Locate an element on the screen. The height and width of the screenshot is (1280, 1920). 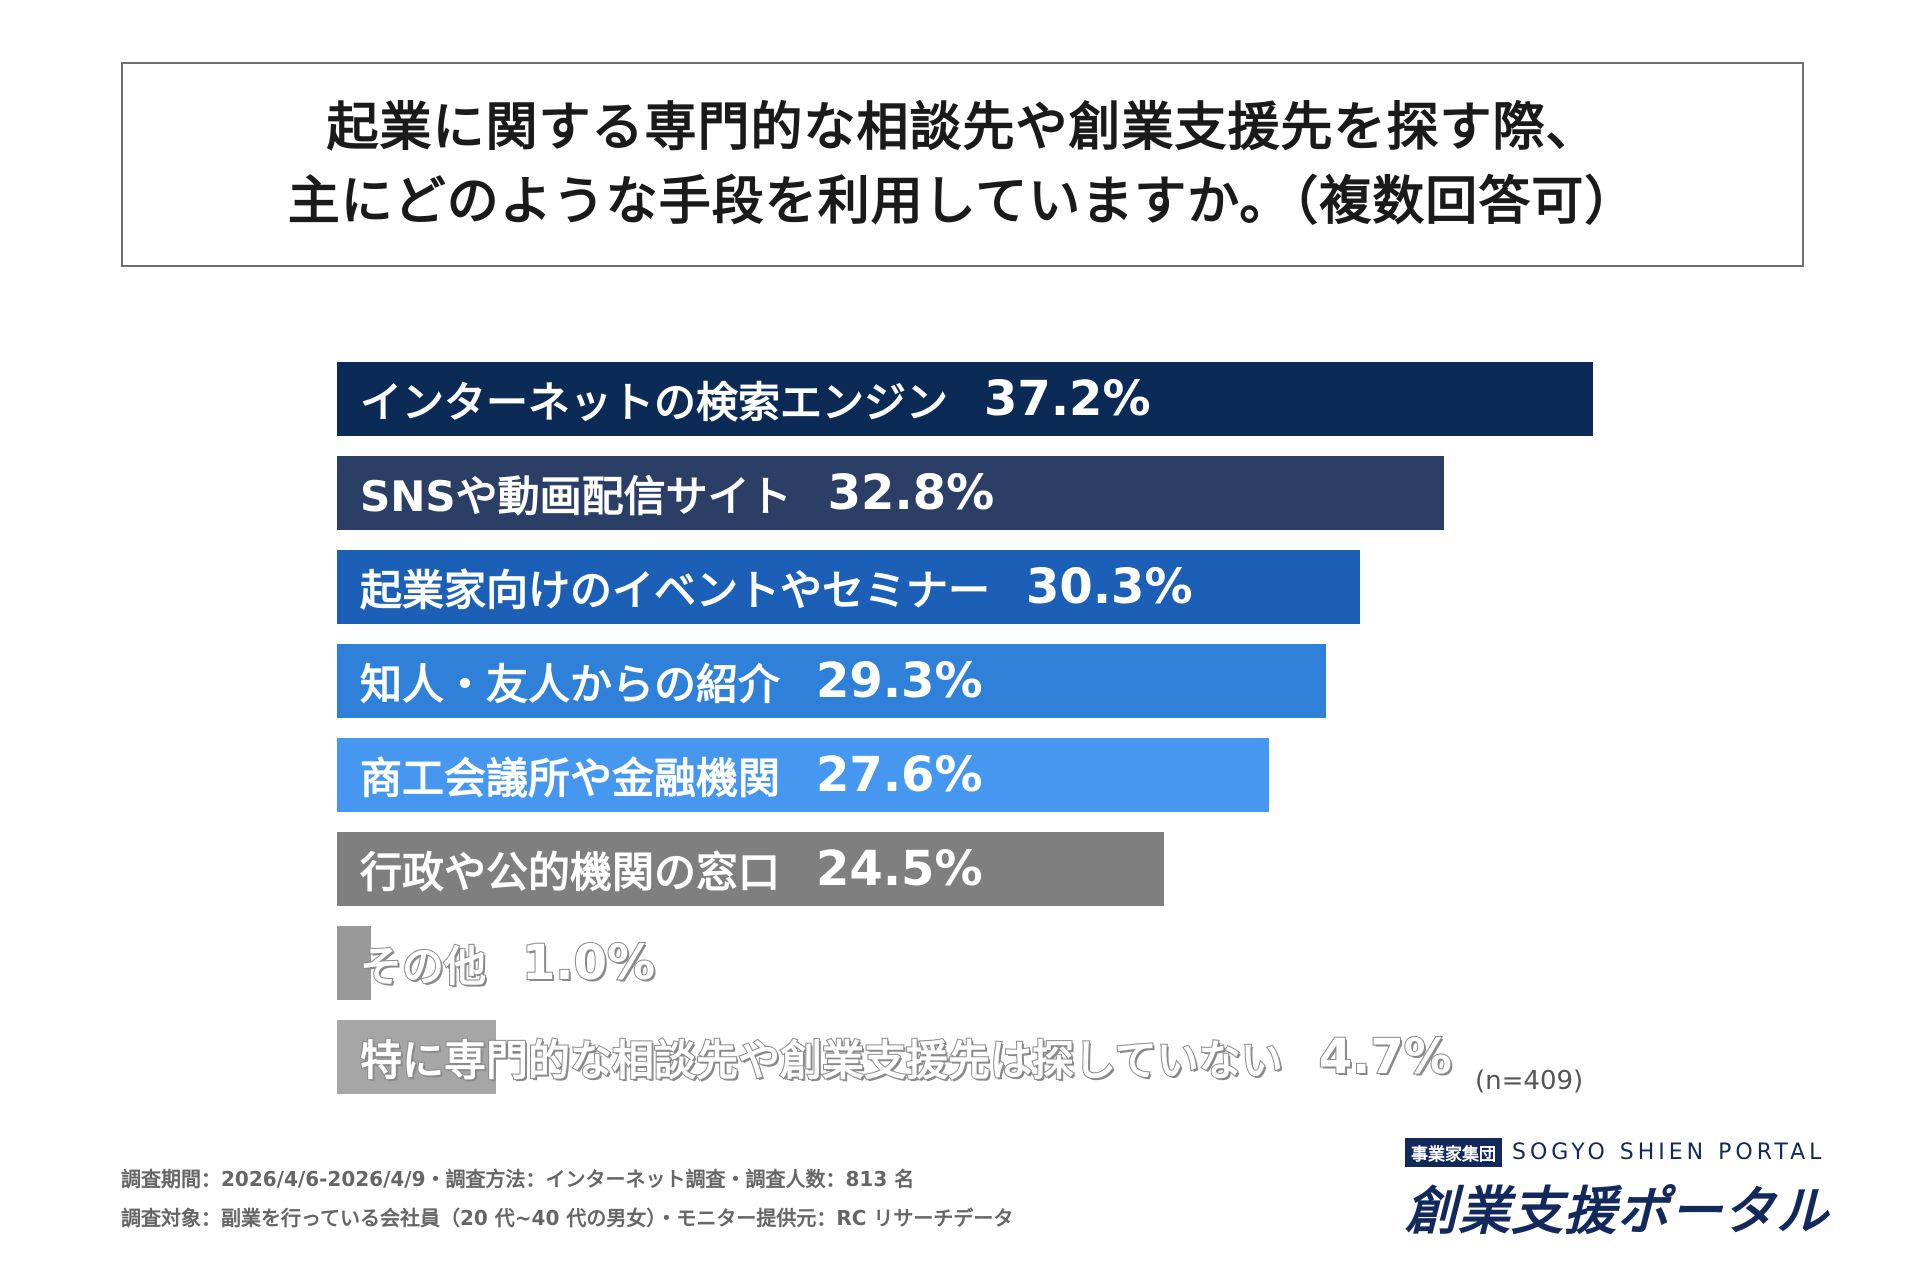
bar-label: インターネットの検索エンジン 37.2% is located at coordinates (755, 399).